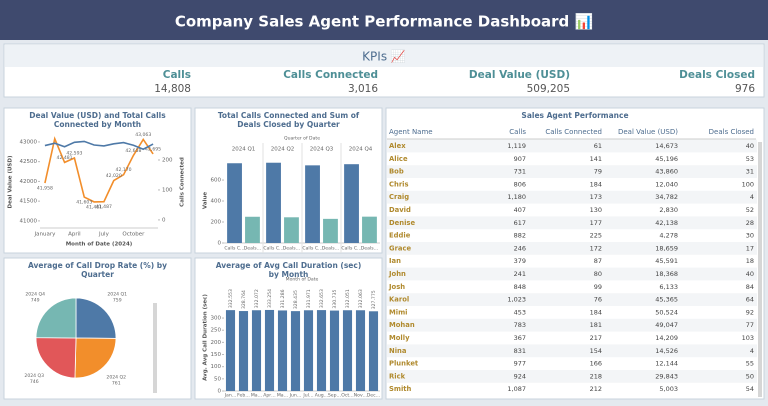  What do you see at coordinates (172, 89) in the screenshot?
I see `kpi-value: 14,808` at bounding box center [172, 89].